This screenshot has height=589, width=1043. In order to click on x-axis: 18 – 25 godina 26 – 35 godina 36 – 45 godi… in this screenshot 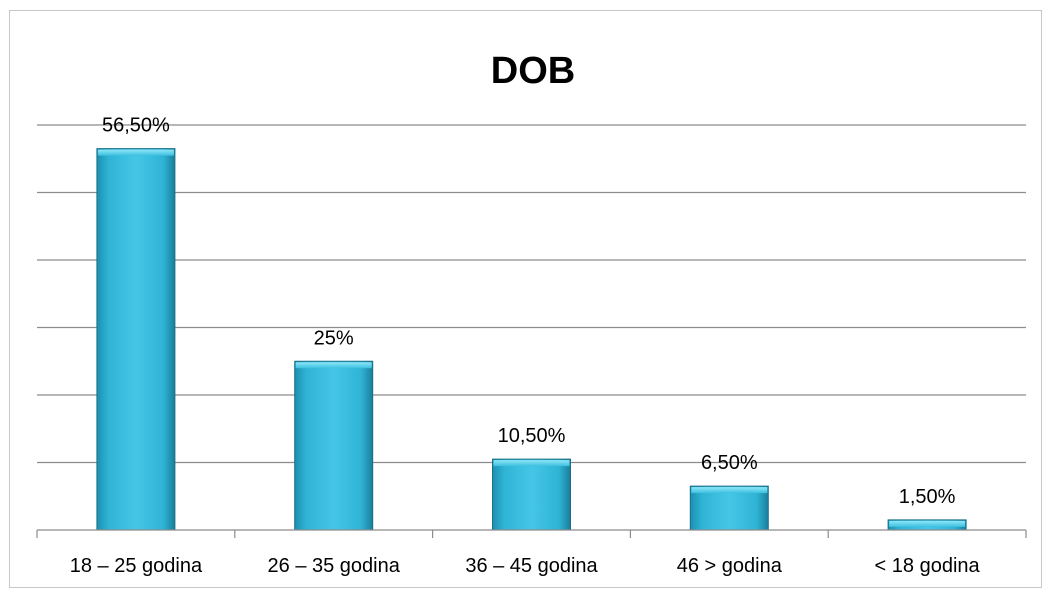, I will do `click(531, 553)`.